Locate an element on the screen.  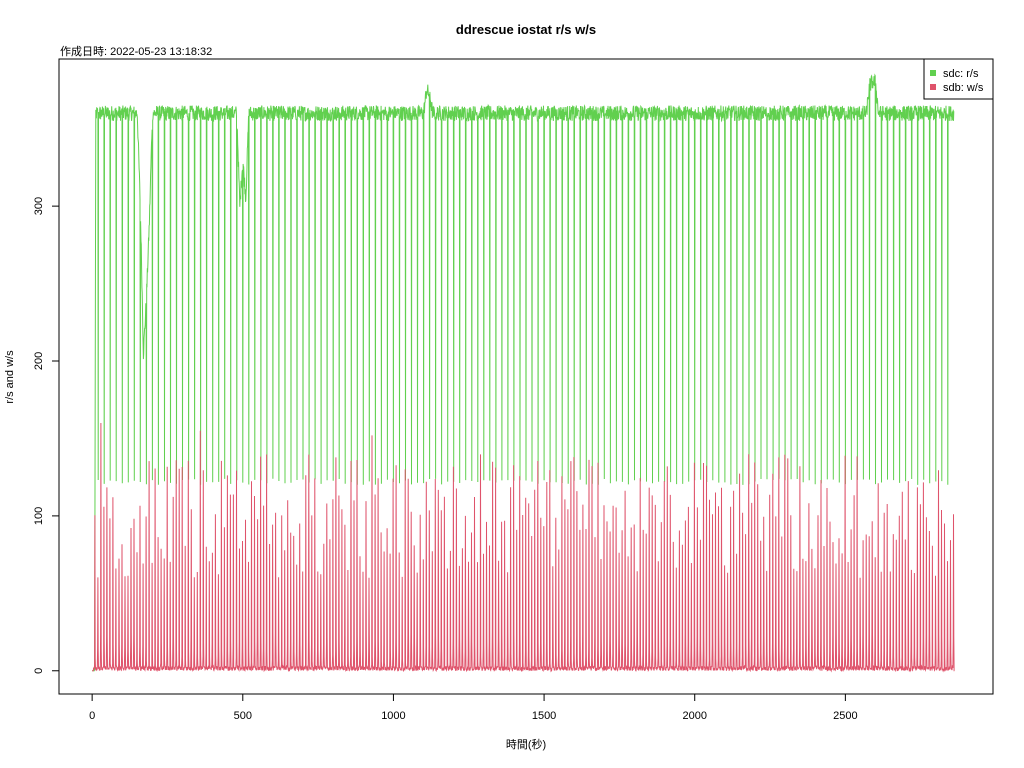
y-axis: 0 100 200 300 is located at coordinates (46, 435).